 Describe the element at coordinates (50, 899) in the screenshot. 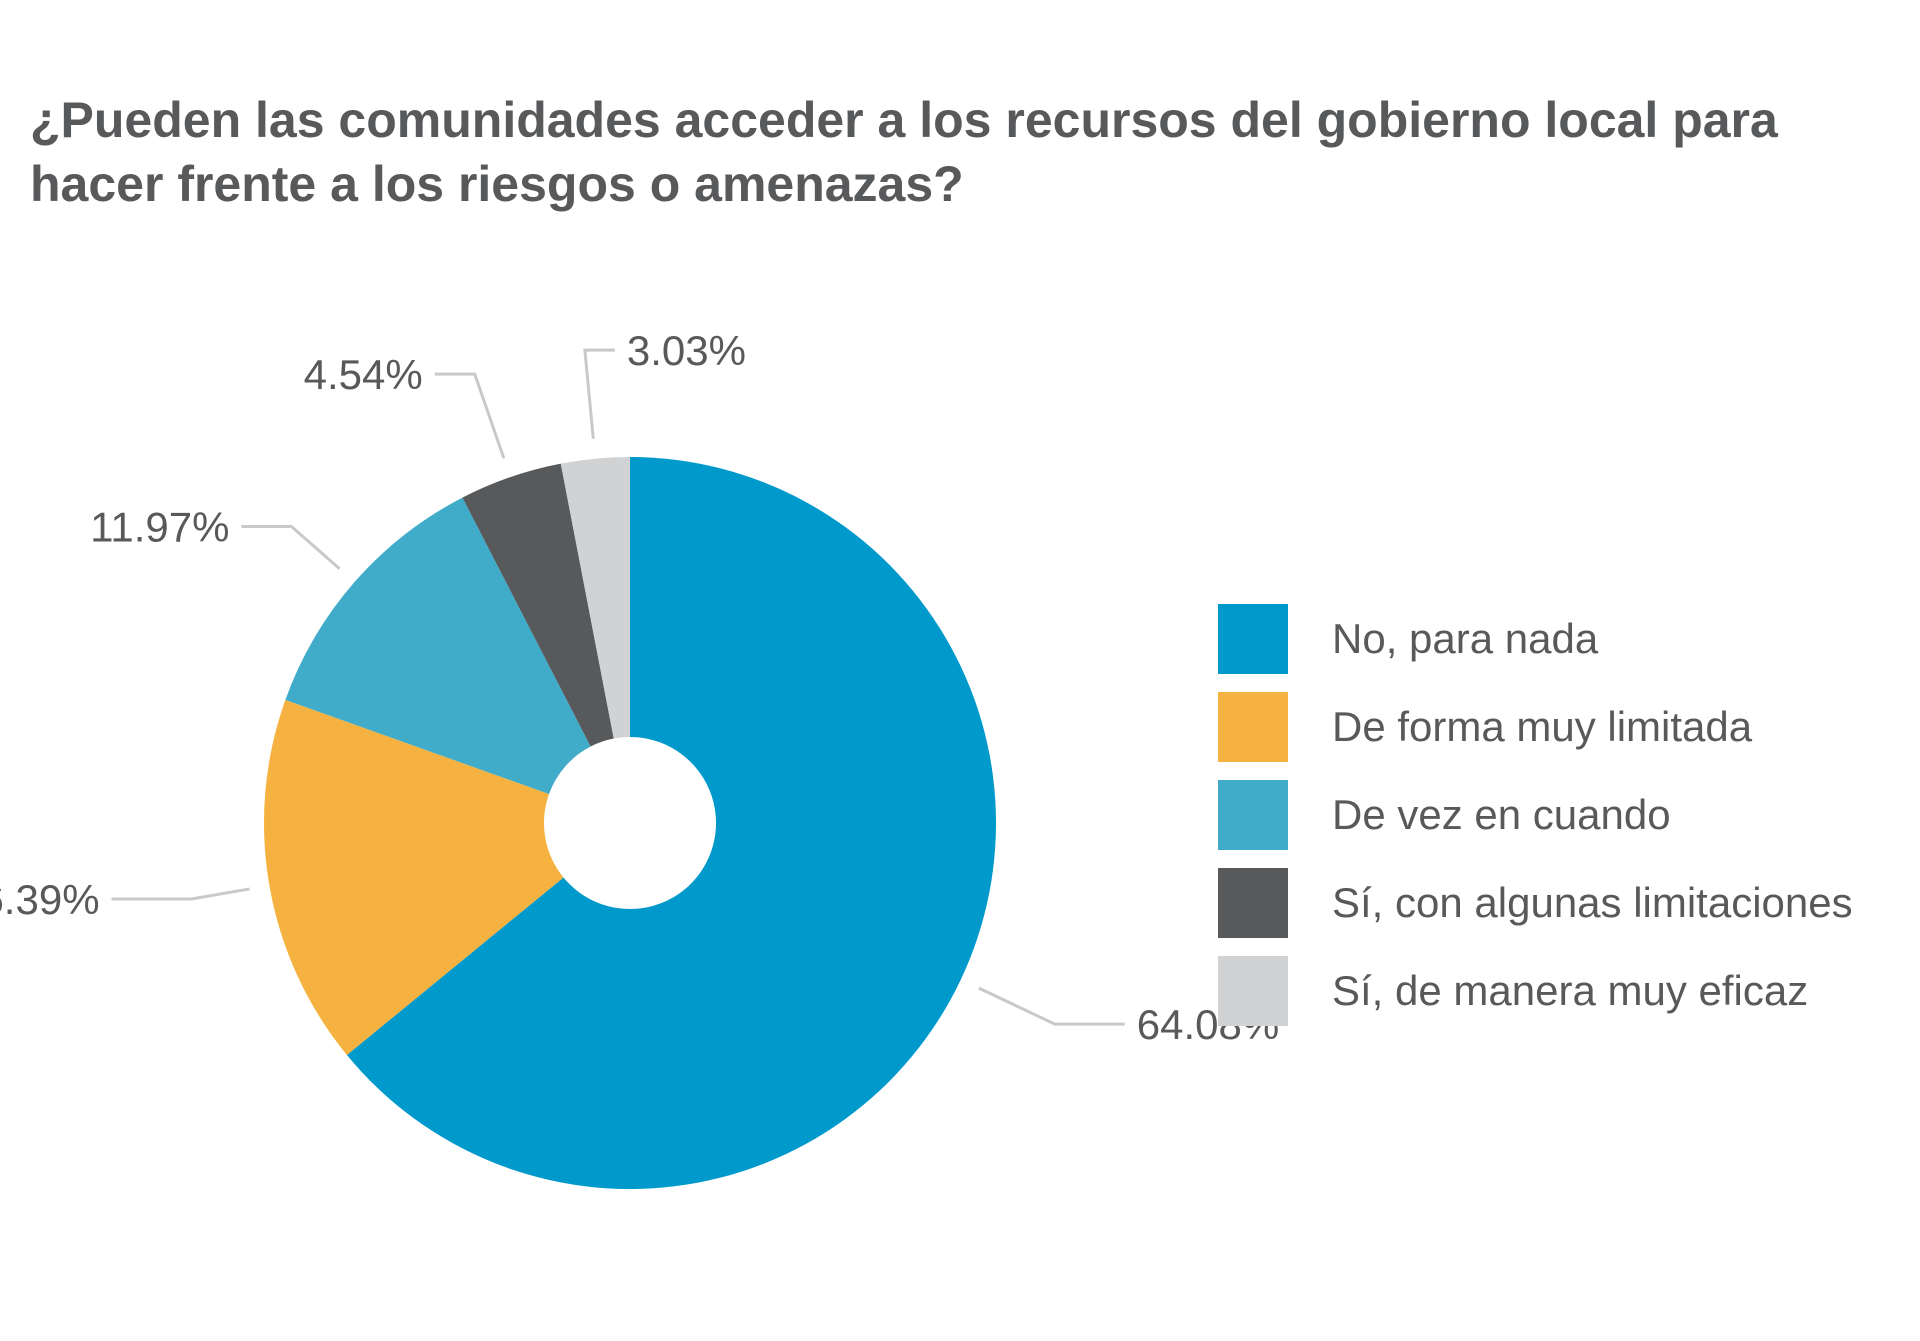

I see `slice-percent-label: 16.39%` at that location.